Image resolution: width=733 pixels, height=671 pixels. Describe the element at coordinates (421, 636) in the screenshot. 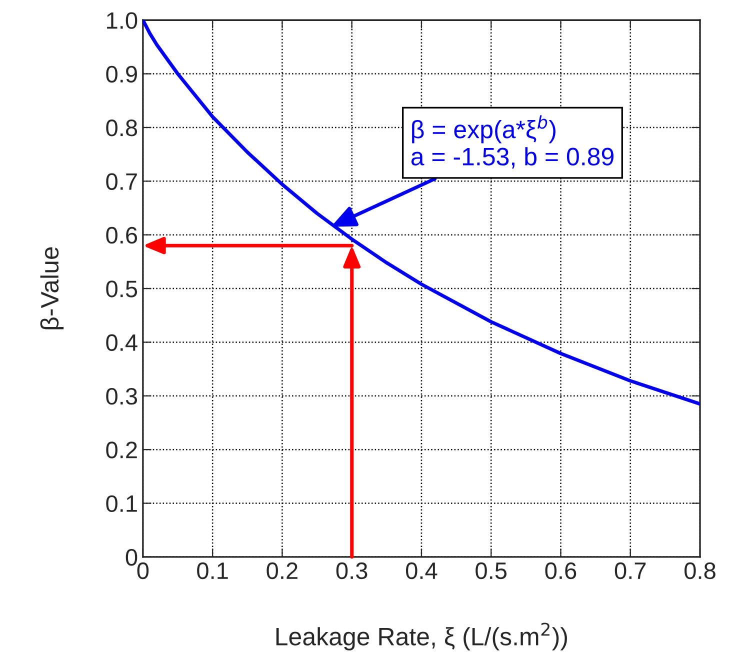

I see `x-axis-title: Leakage Rate, ξ (L/(s.m$^{2}$))` at that location.